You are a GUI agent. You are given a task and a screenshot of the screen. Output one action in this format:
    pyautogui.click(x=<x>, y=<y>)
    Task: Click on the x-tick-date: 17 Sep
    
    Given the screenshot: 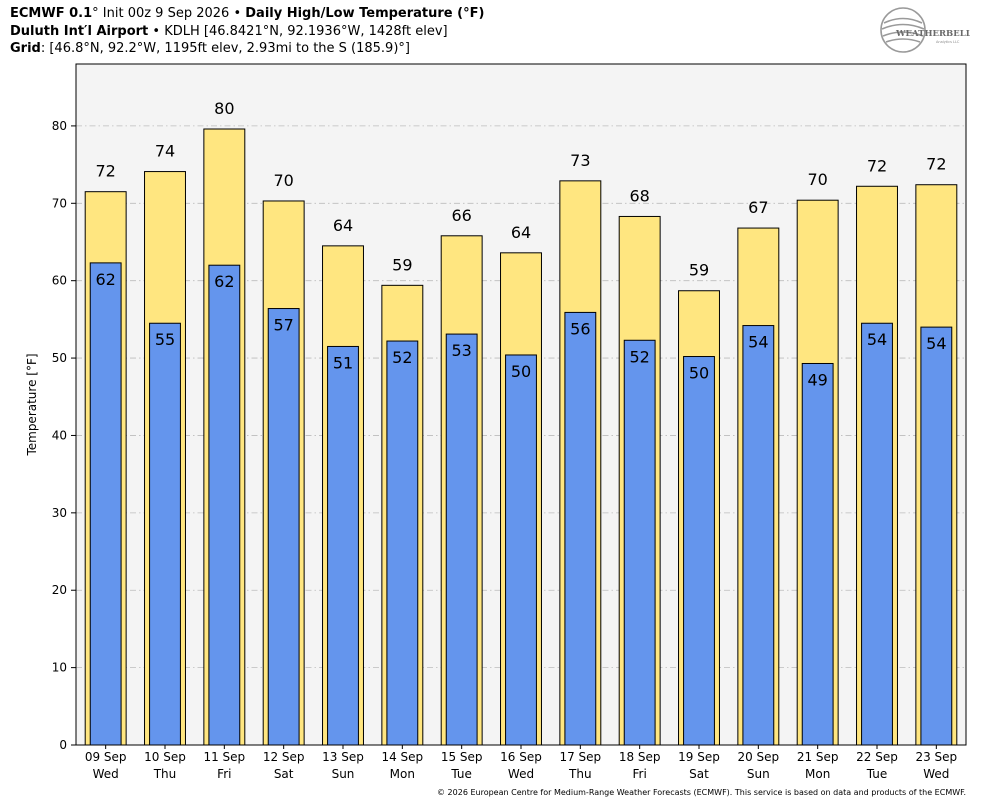 What is the action you would take?
    pyautogui.click(x=580, y=757)
    